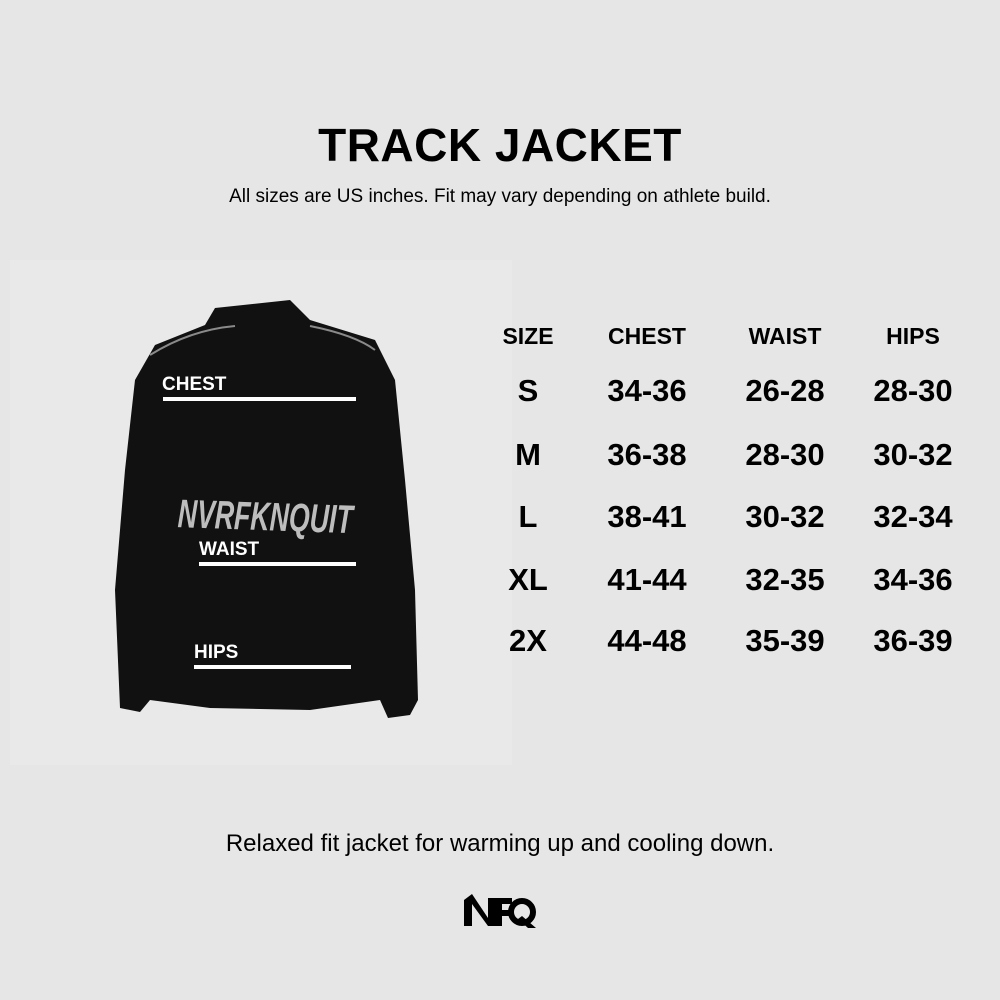  What do you see at coordinates (528, 336) in the screenshot?
I see `column-header-size: SIZE` at bounding box center [528, 336].